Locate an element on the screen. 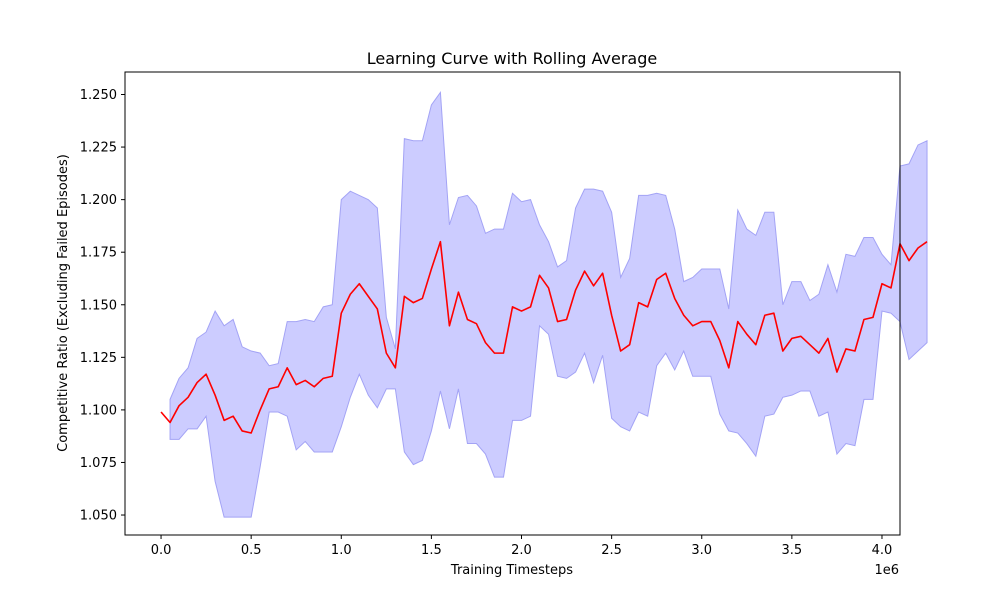  y-tick-label: 1.250 is located at coordinates (98, 95).